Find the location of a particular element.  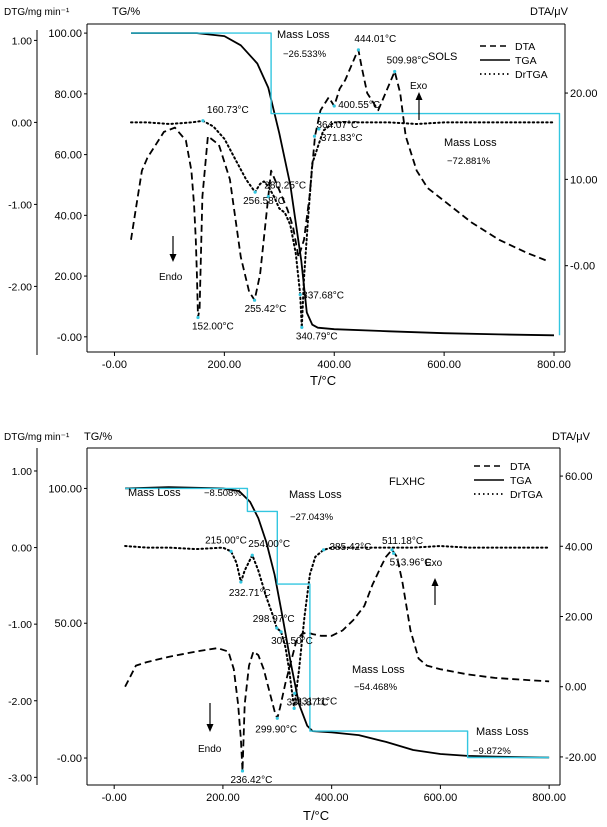

peak-label: 215.00°C is located at coordinates (226, 540).